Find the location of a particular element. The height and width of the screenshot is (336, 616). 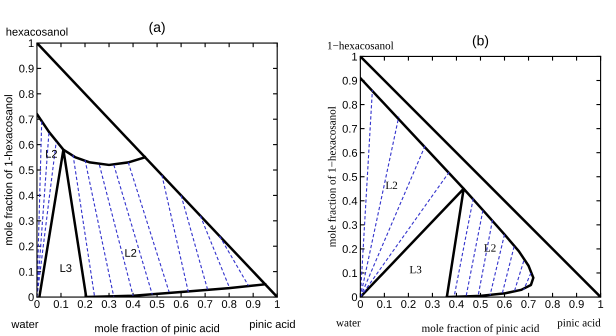

text: 1−hexacosanol is located at coordinates (361, 46).